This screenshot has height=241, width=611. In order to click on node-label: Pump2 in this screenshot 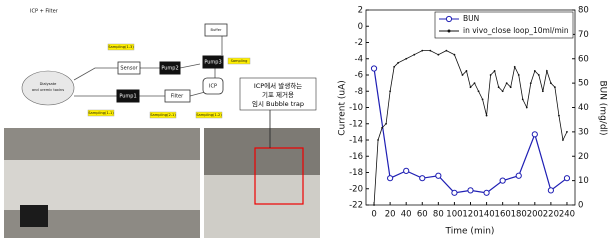, I will do `click(169, 69)`.